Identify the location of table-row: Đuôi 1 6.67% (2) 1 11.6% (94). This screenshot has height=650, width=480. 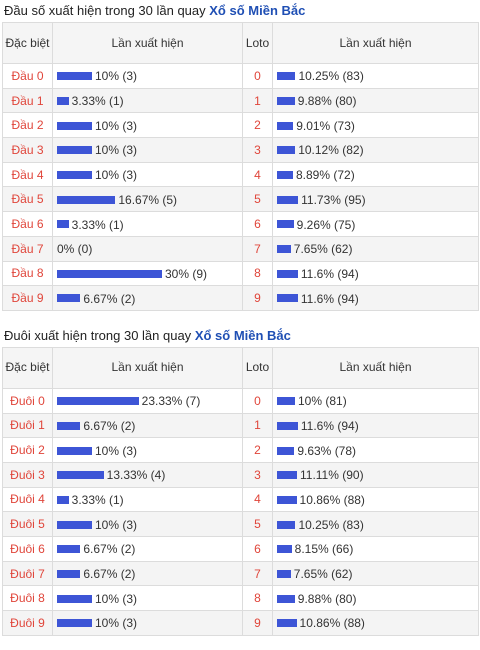
(240, 425).